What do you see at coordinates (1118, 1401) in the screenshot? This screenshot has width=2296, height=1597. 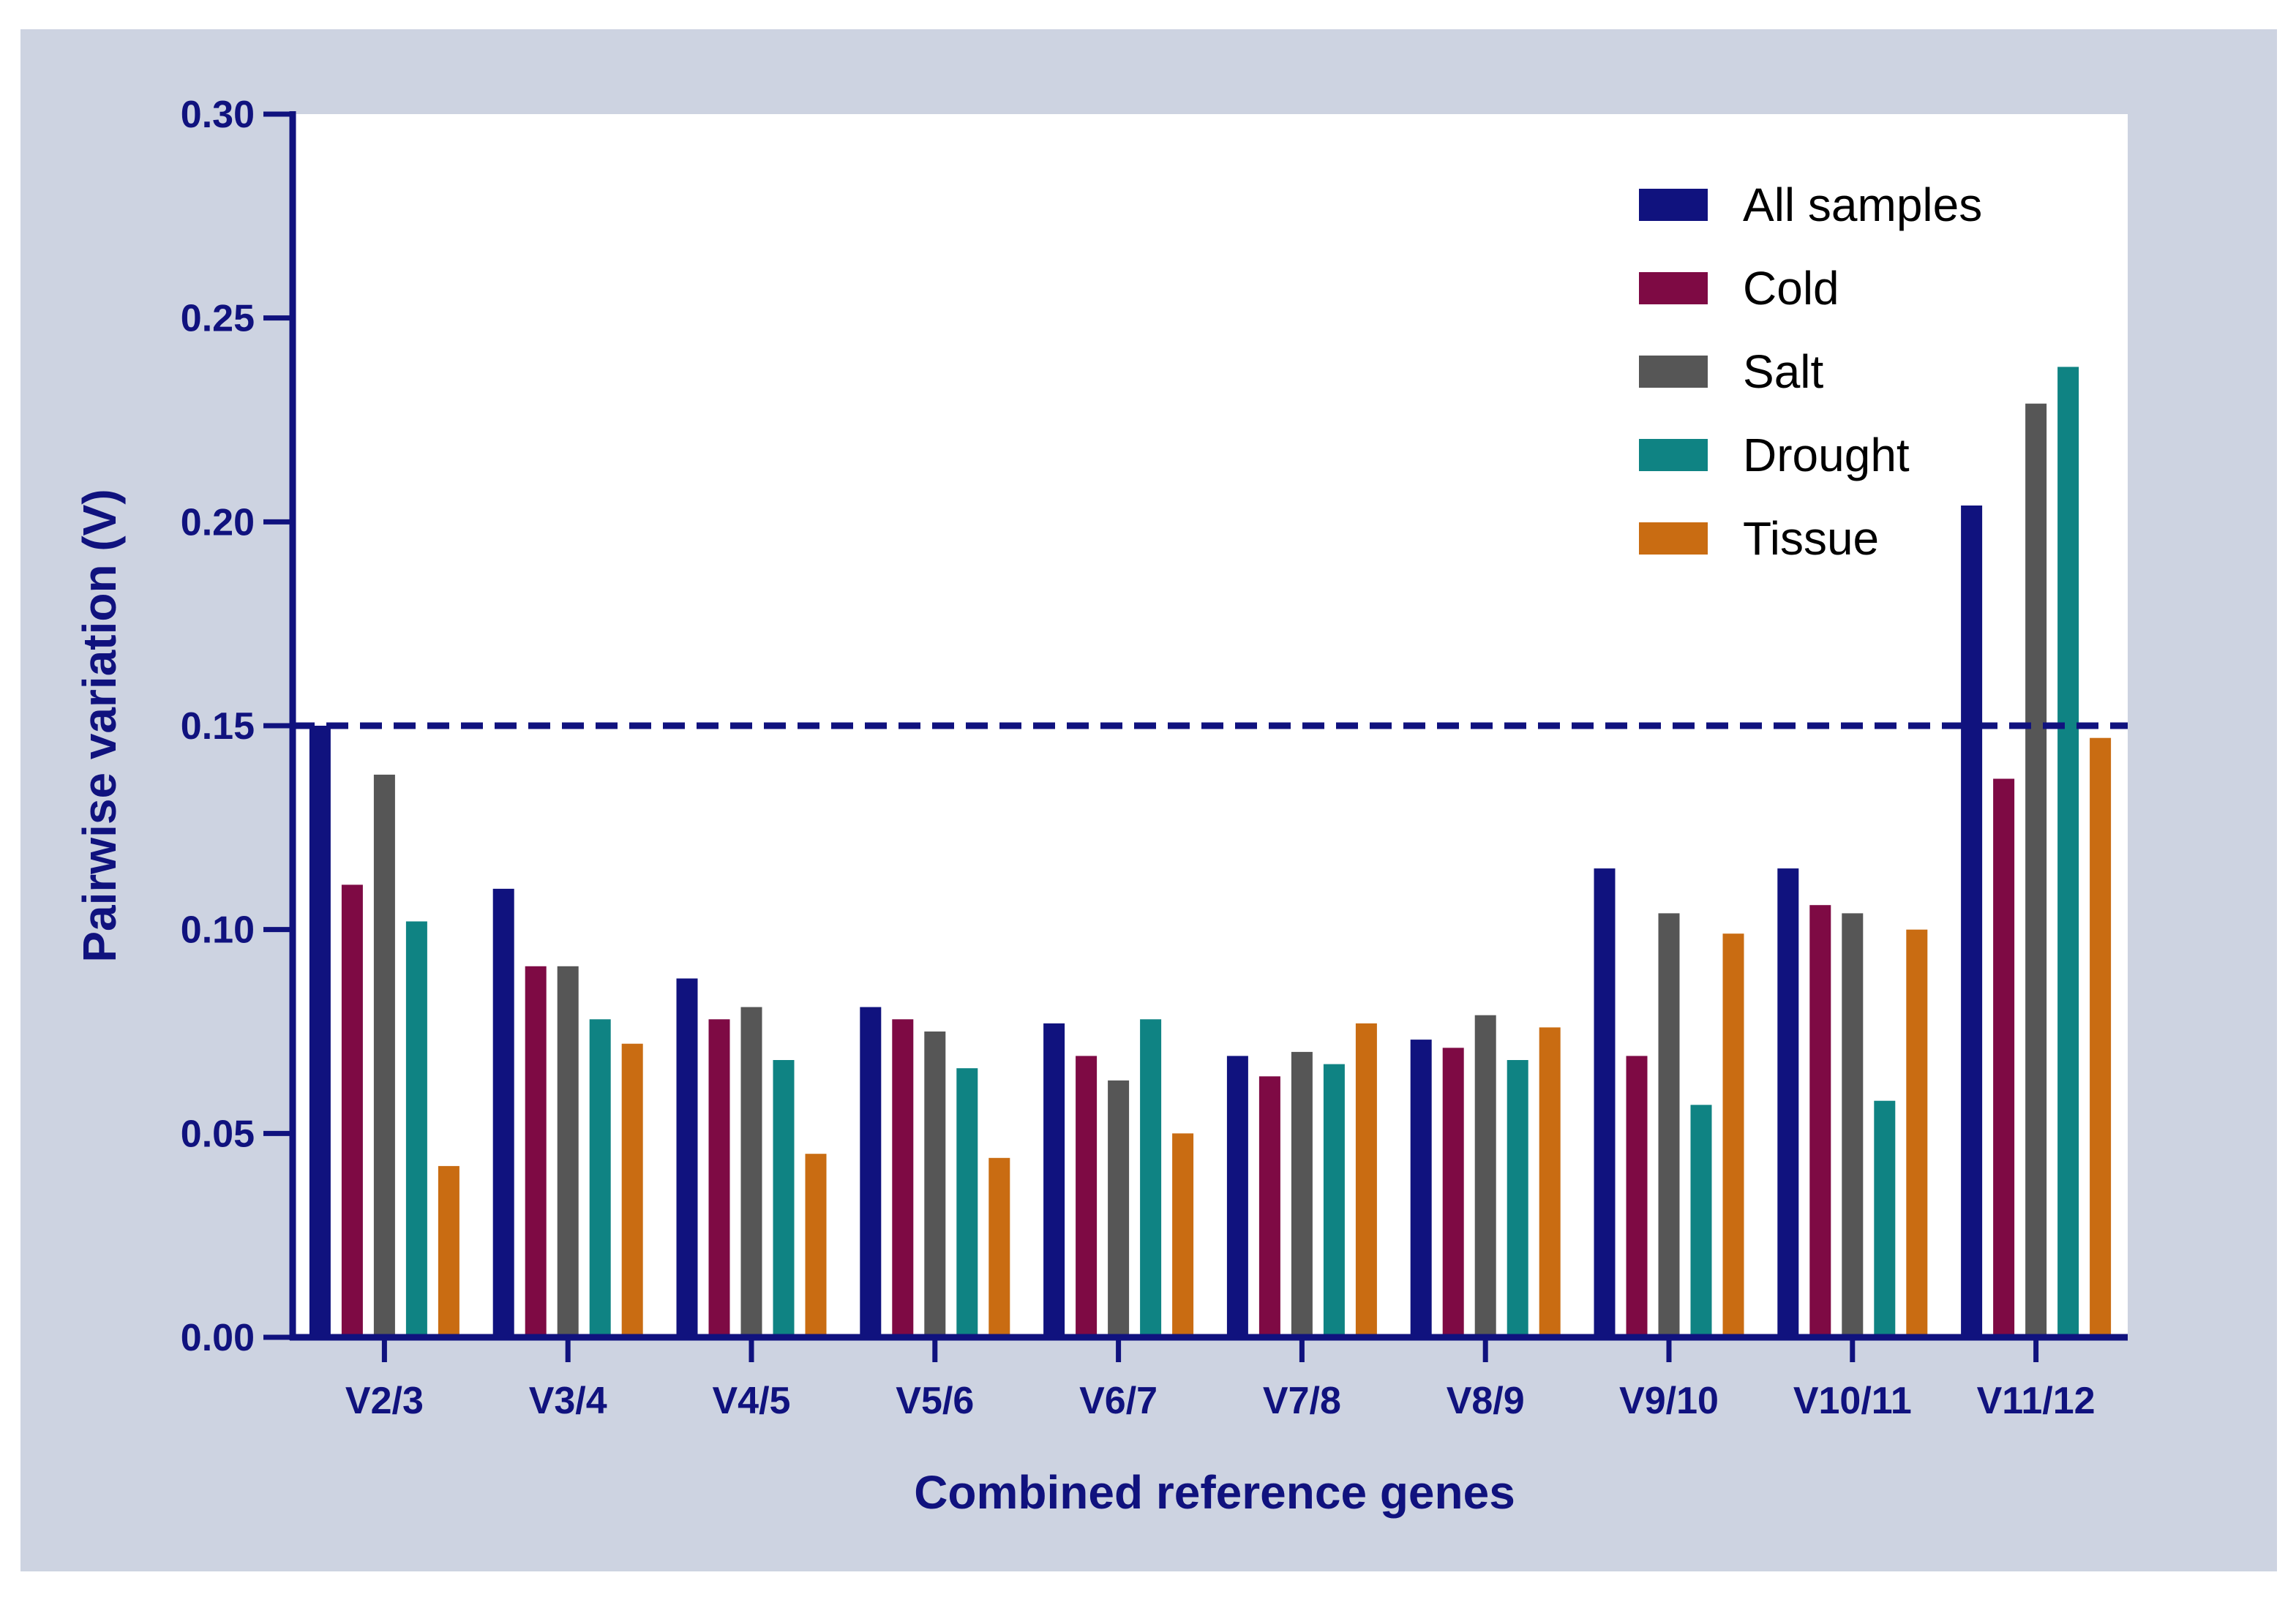 I see `x-tick-label: V6/7` at bounding box center [1118, 1401].